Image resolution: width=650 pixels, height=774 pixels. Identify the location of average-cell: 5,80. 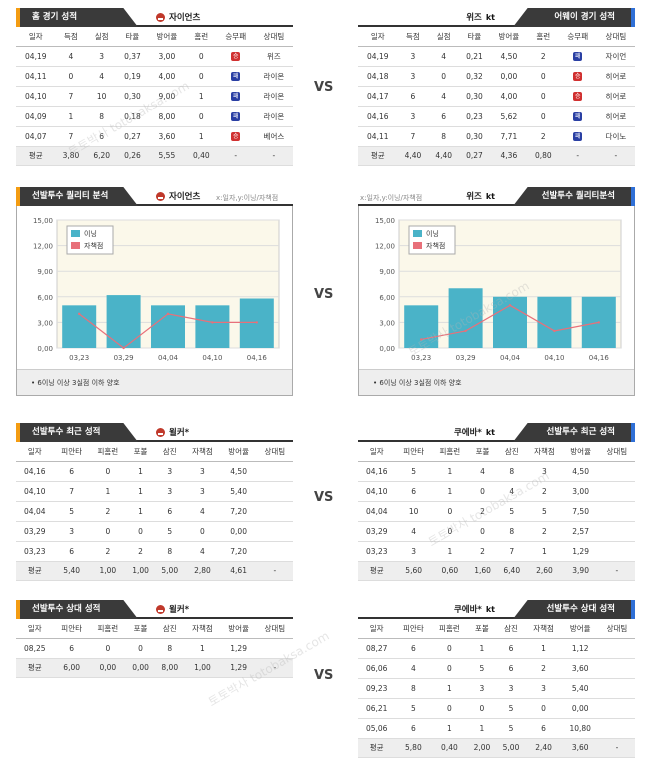
(413, 748).